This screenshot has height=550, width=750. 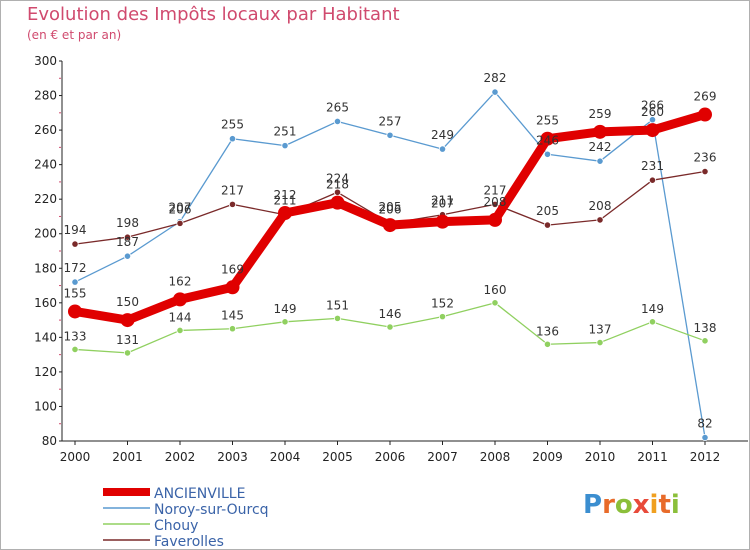 What do you see at coordinates (211, 510) in the screenshot?
I see `legend-label: Noroy-sur-Ourcq` at bounding box center [211, 510].